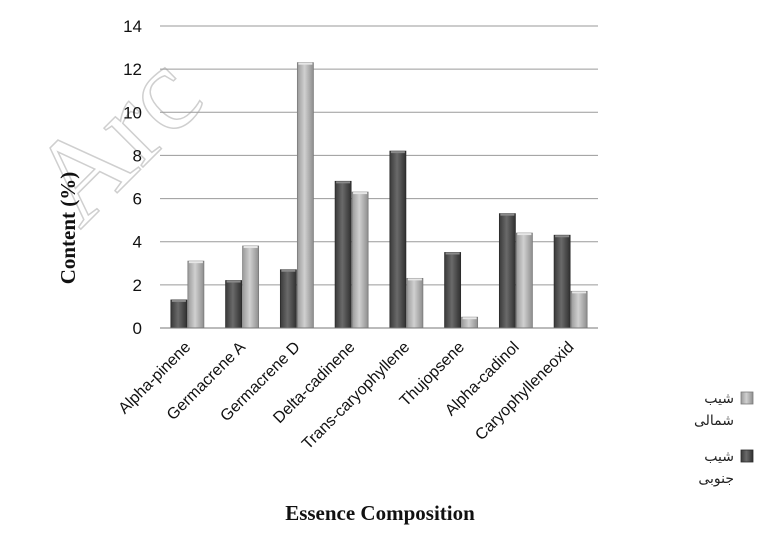 The height and width of the screenshot is (535, 777). I want to click on legend-swatch-south, so click(747, 456).